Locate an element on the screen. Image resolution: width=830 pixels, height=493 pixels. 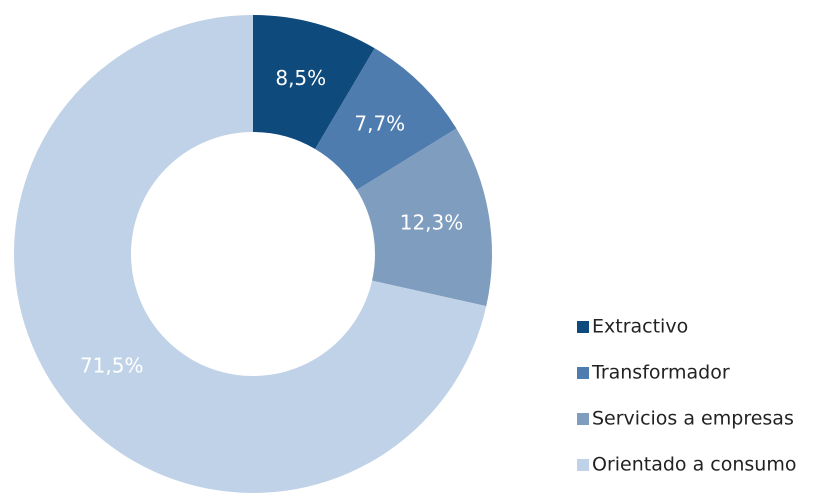
value-label: 71,5% is located at coordinates (112, 366).